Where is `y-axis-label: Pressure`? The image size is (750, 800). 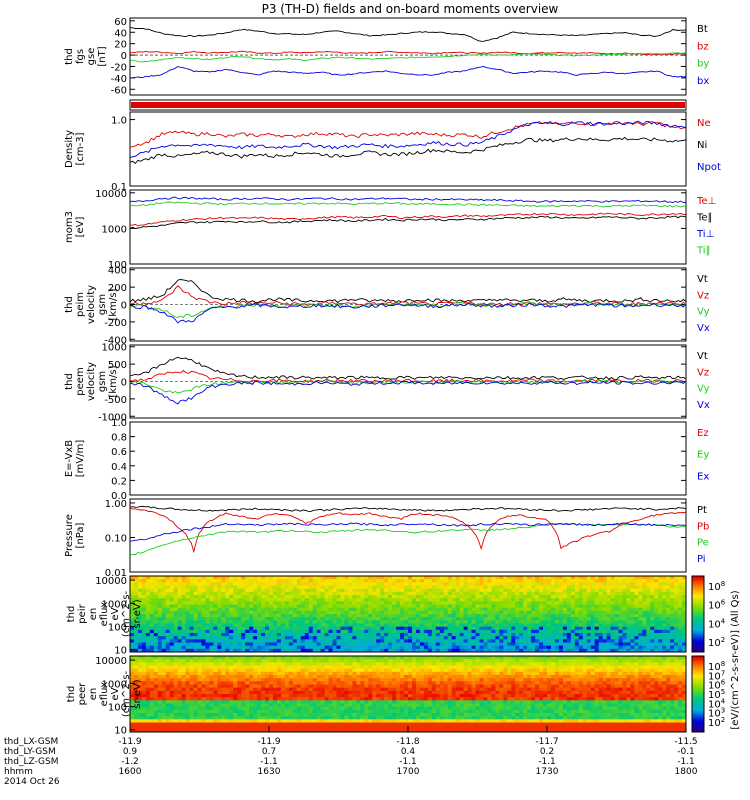 y-axis-label: Pressure is located at coordinates (69, 535).